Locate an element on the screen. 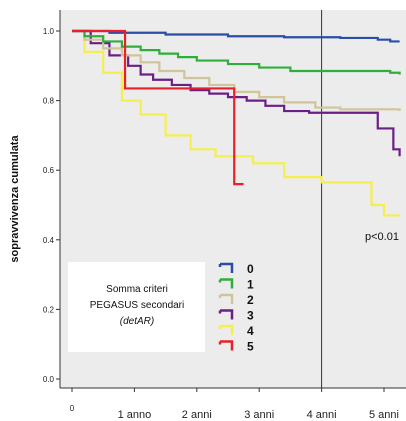 The image size is (406, 421). legend-title-line-1: Somma criteri is located at coordinates (137, 289).